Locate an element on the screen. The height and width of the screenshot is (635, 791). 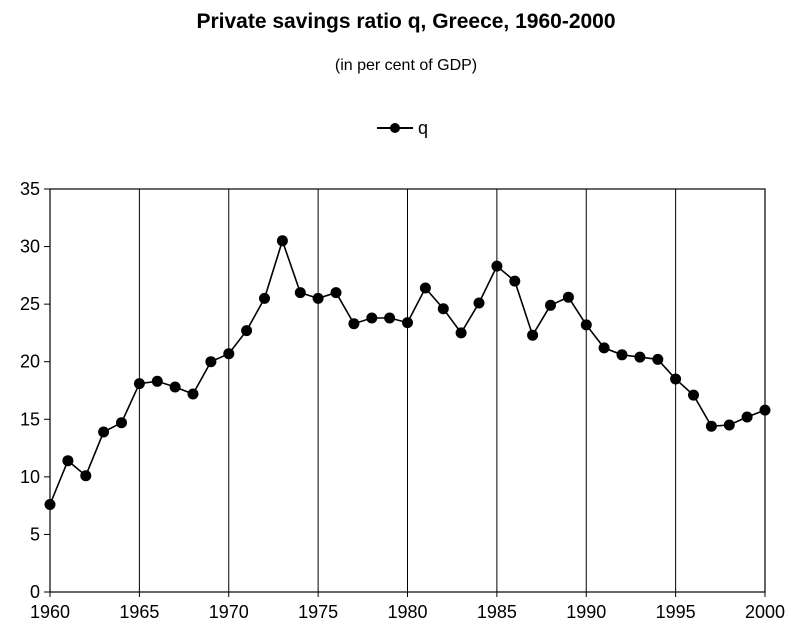
data-point-1975 is located at coordinates (318, 298).